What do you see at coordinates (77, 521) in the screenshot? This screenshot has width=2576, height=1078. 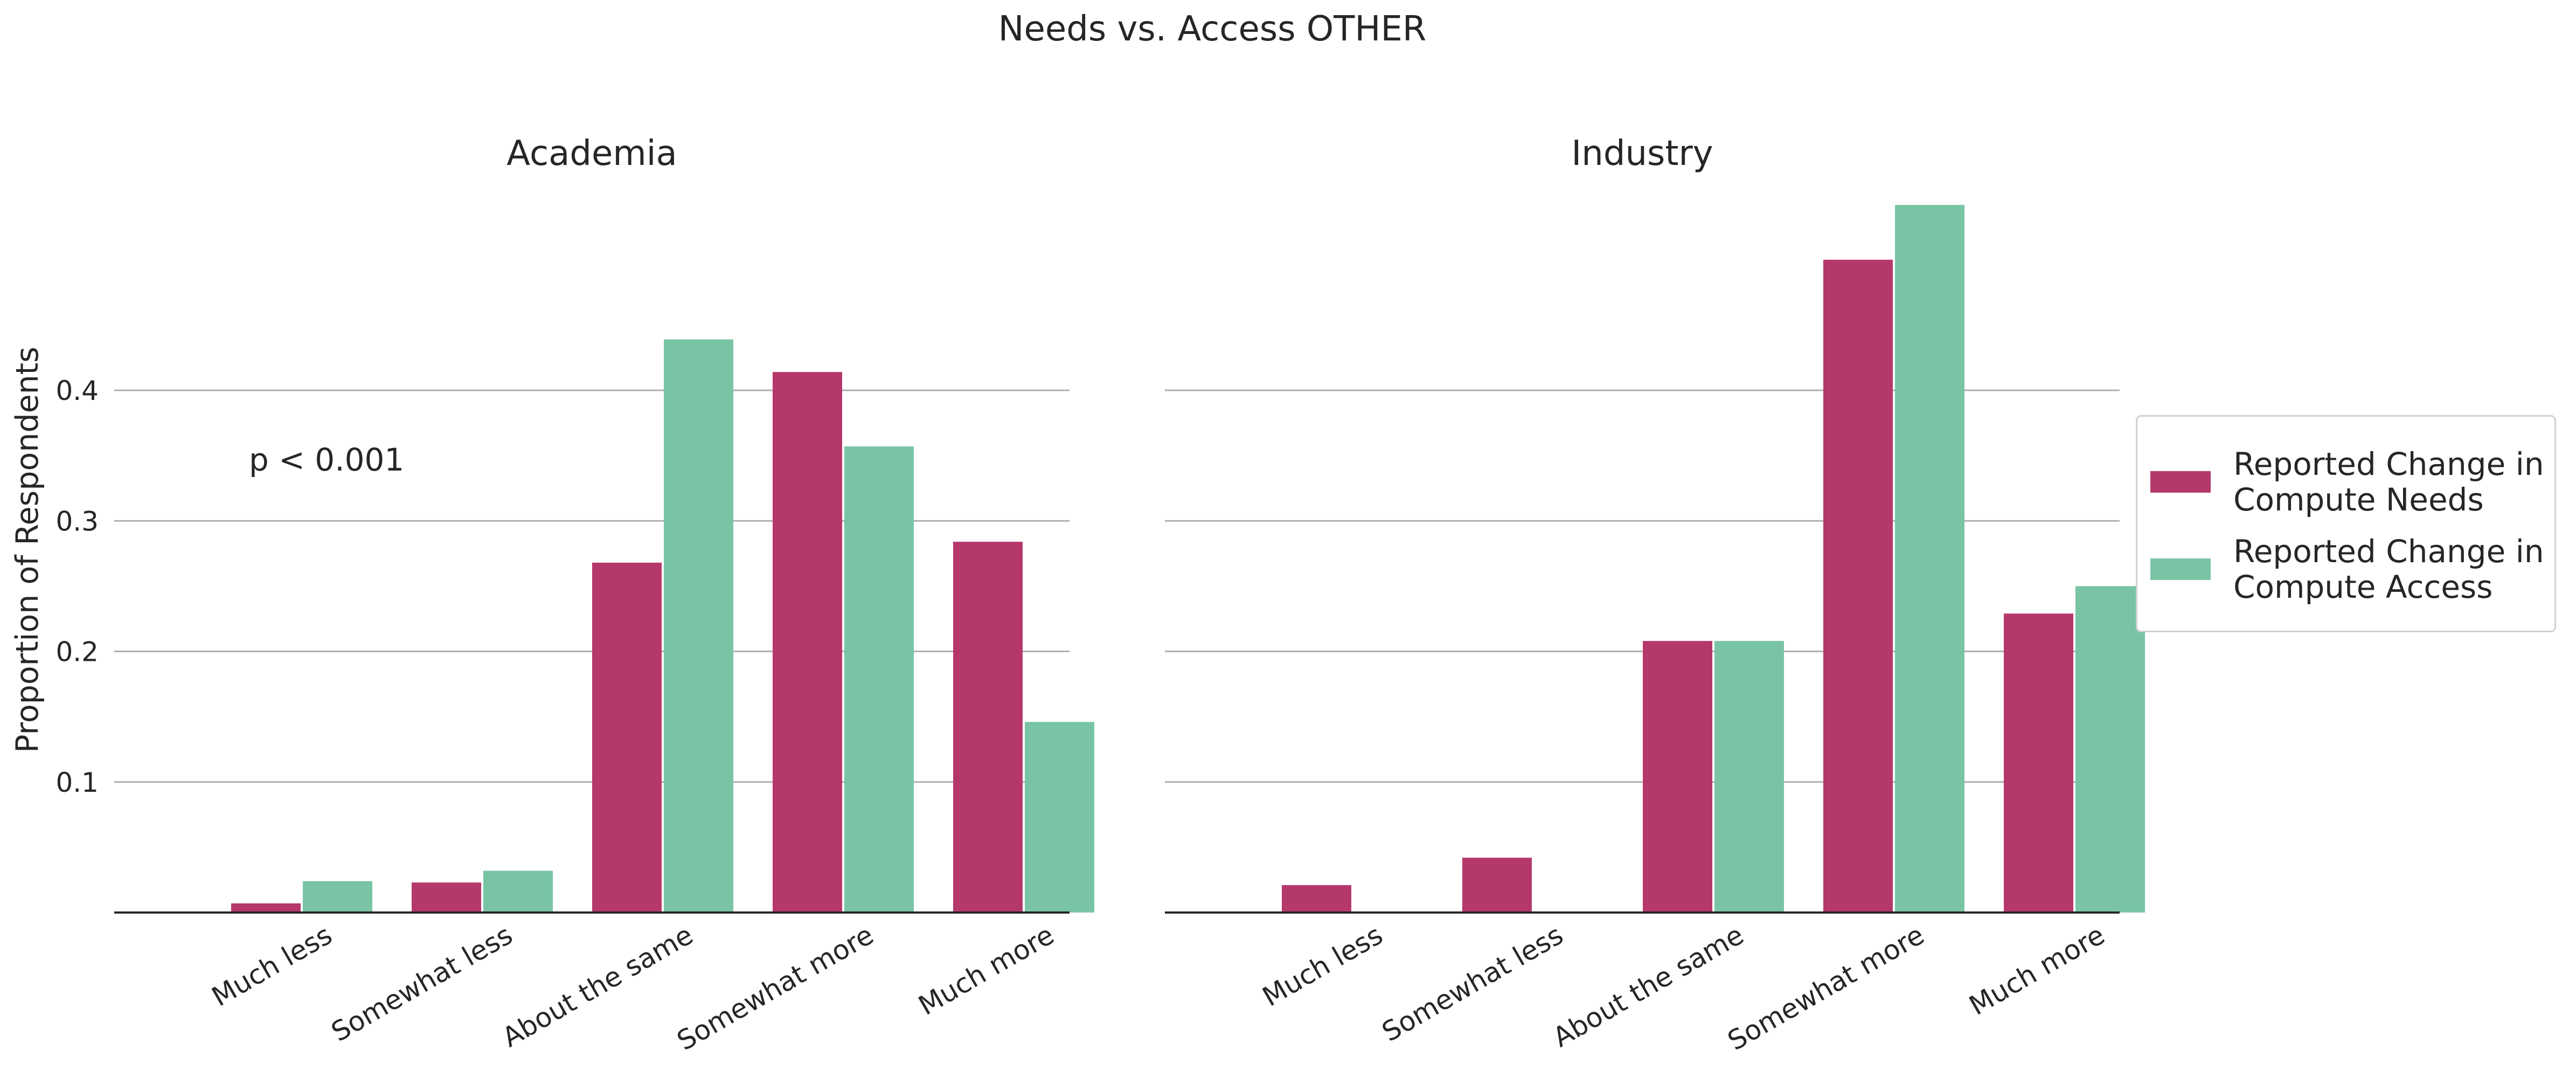 I see `y-tick-label: 0.3` at bounding box center [77, 521].